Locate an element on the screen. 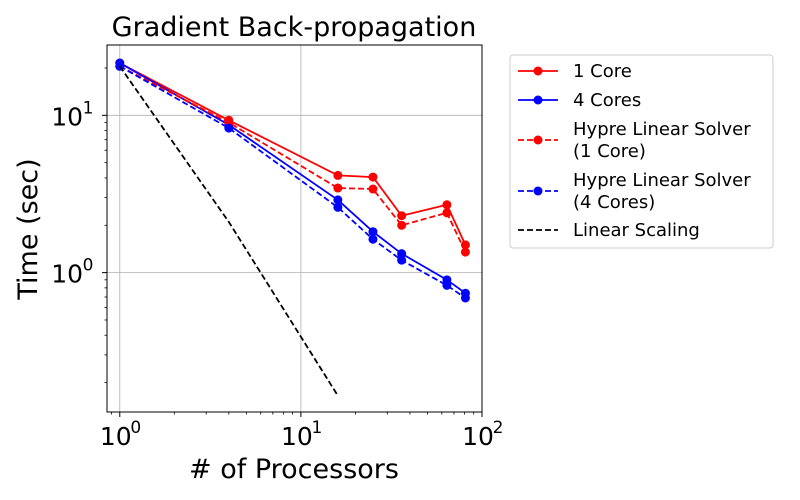 The image size is (800, 500). y-tick-label-1: 10 is located at coordinates (67, 116).